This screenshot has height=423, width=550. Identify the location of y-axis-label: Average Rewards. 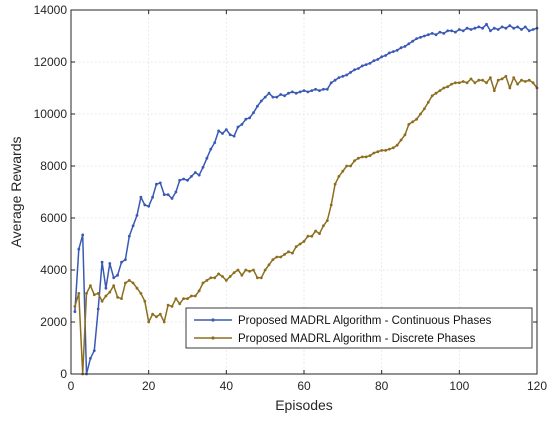
(16, 191).